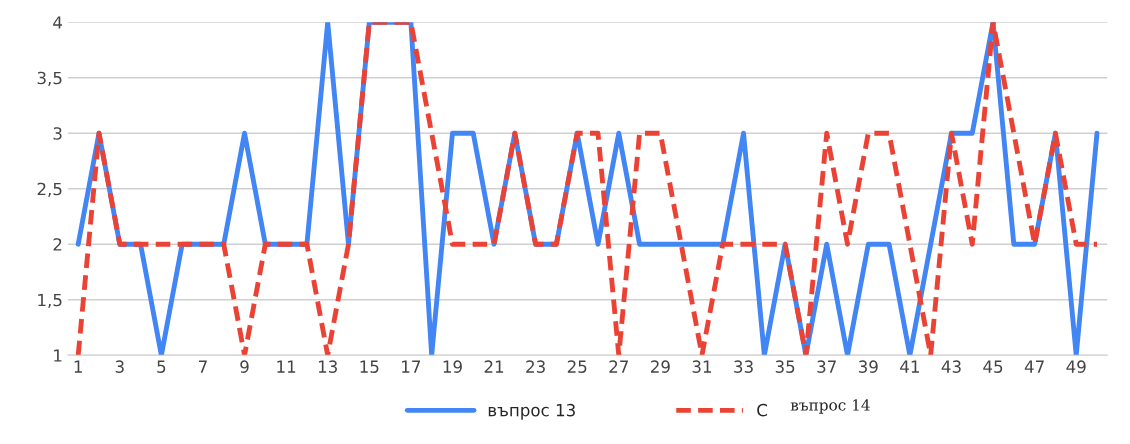  Describe the element at coordinates (868, 366) in the screenshot. I see `x-tick-label: 39` at that location.